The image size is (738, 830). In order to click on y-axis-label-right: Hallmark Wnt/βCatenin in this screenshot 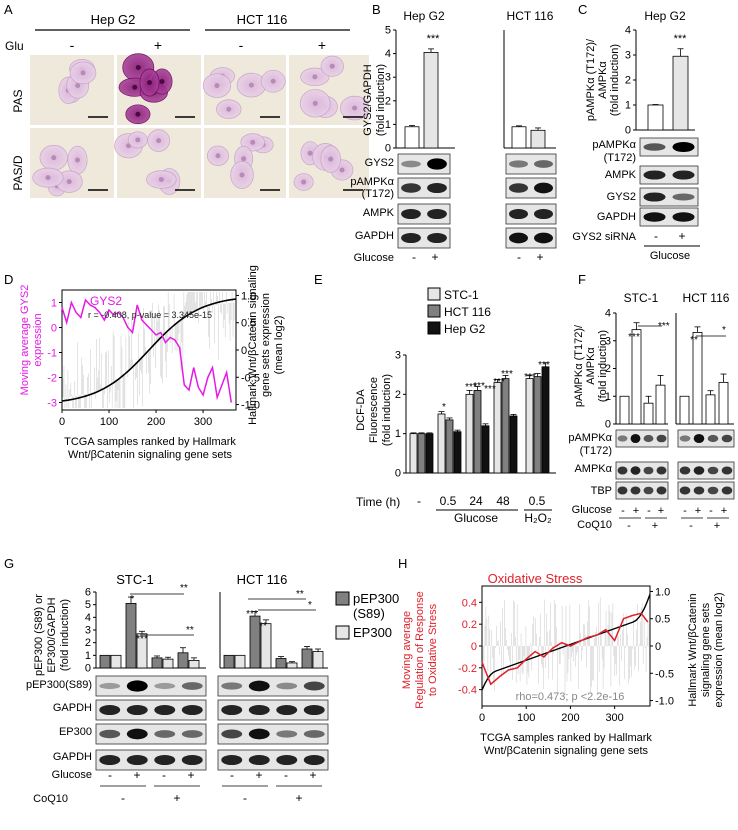, I will do `click(693, 649)`.